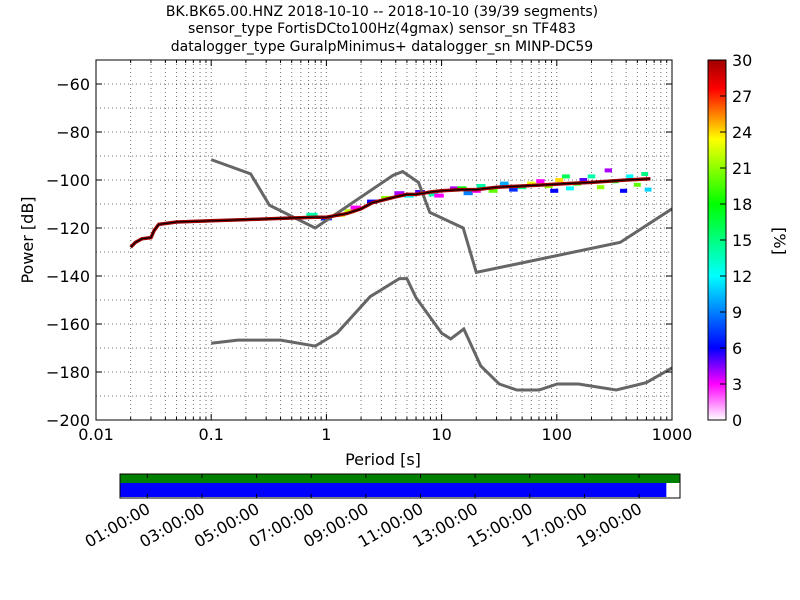 This screenshot has width=800, height=600. I want to click on colorbar-tick-label: 30, so click(742, 60).